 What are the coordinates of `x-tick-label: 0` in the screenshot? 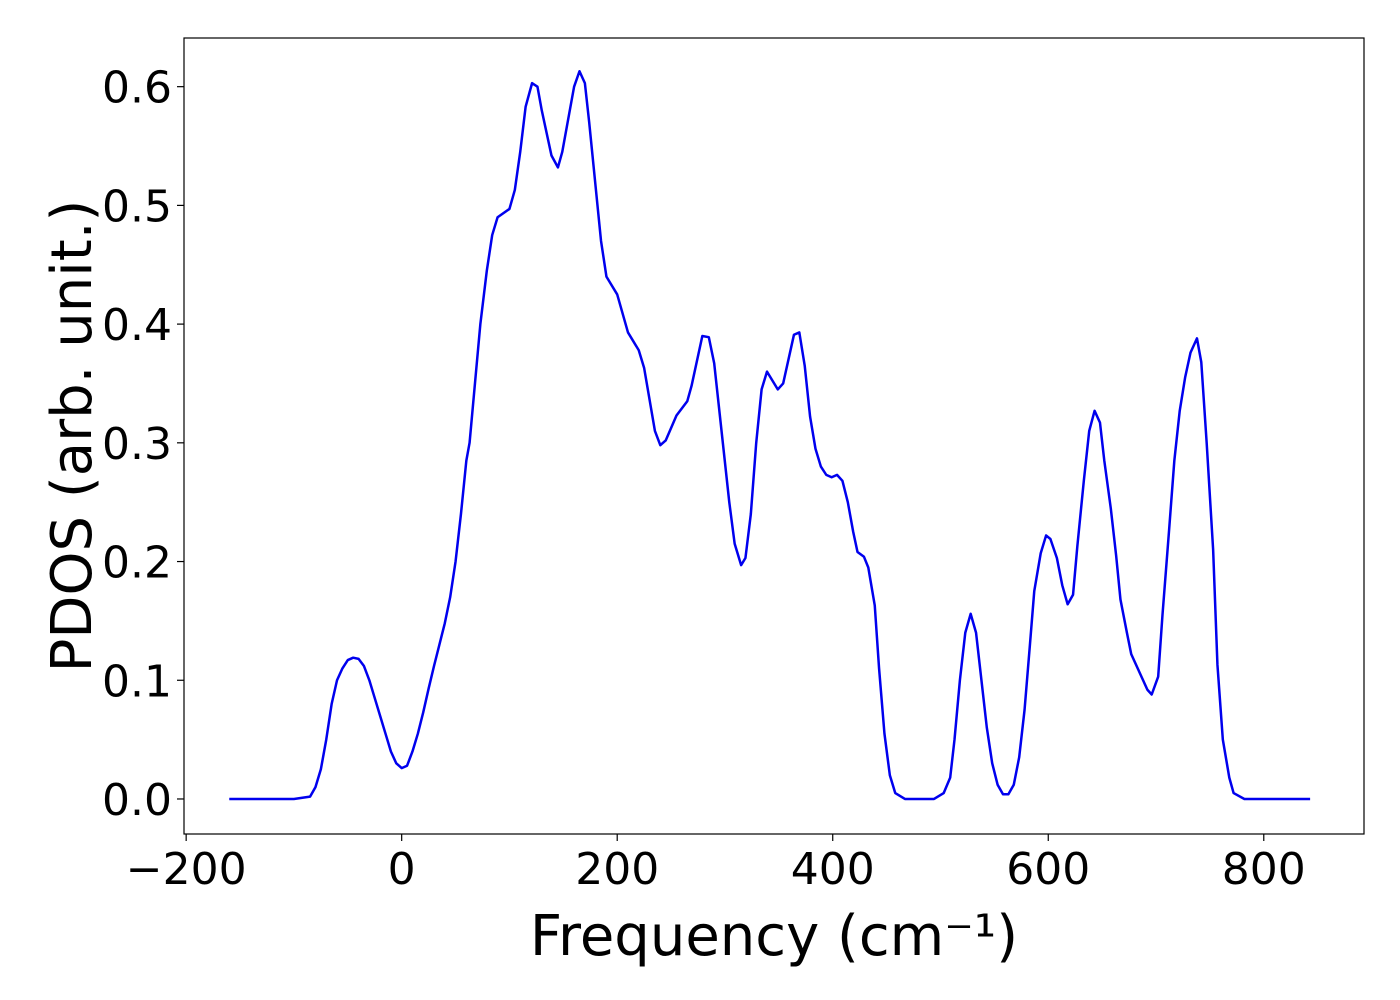 It's located at (402, 869).